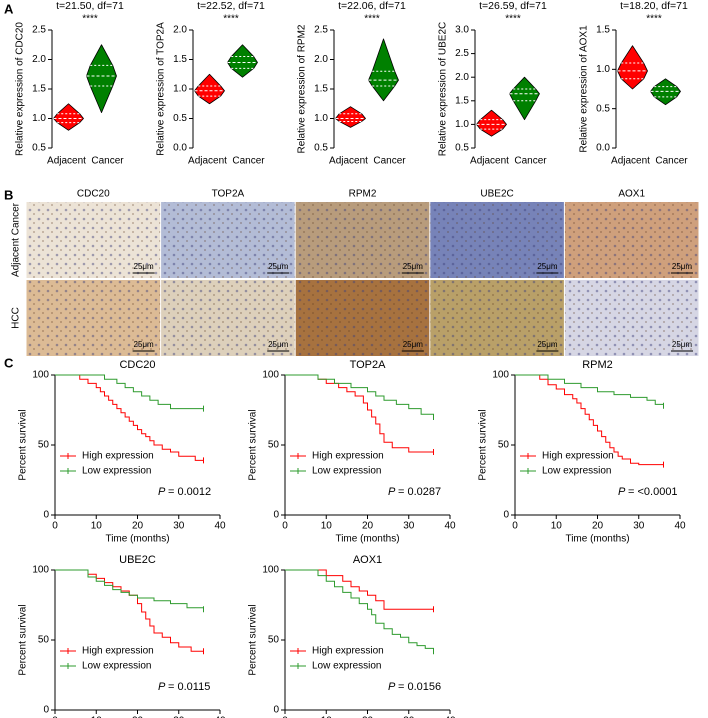  What do you see at coordinates (367, 560) in the screenshot?
I see `chart-title: AOX1` at bounding box center [367, 560].